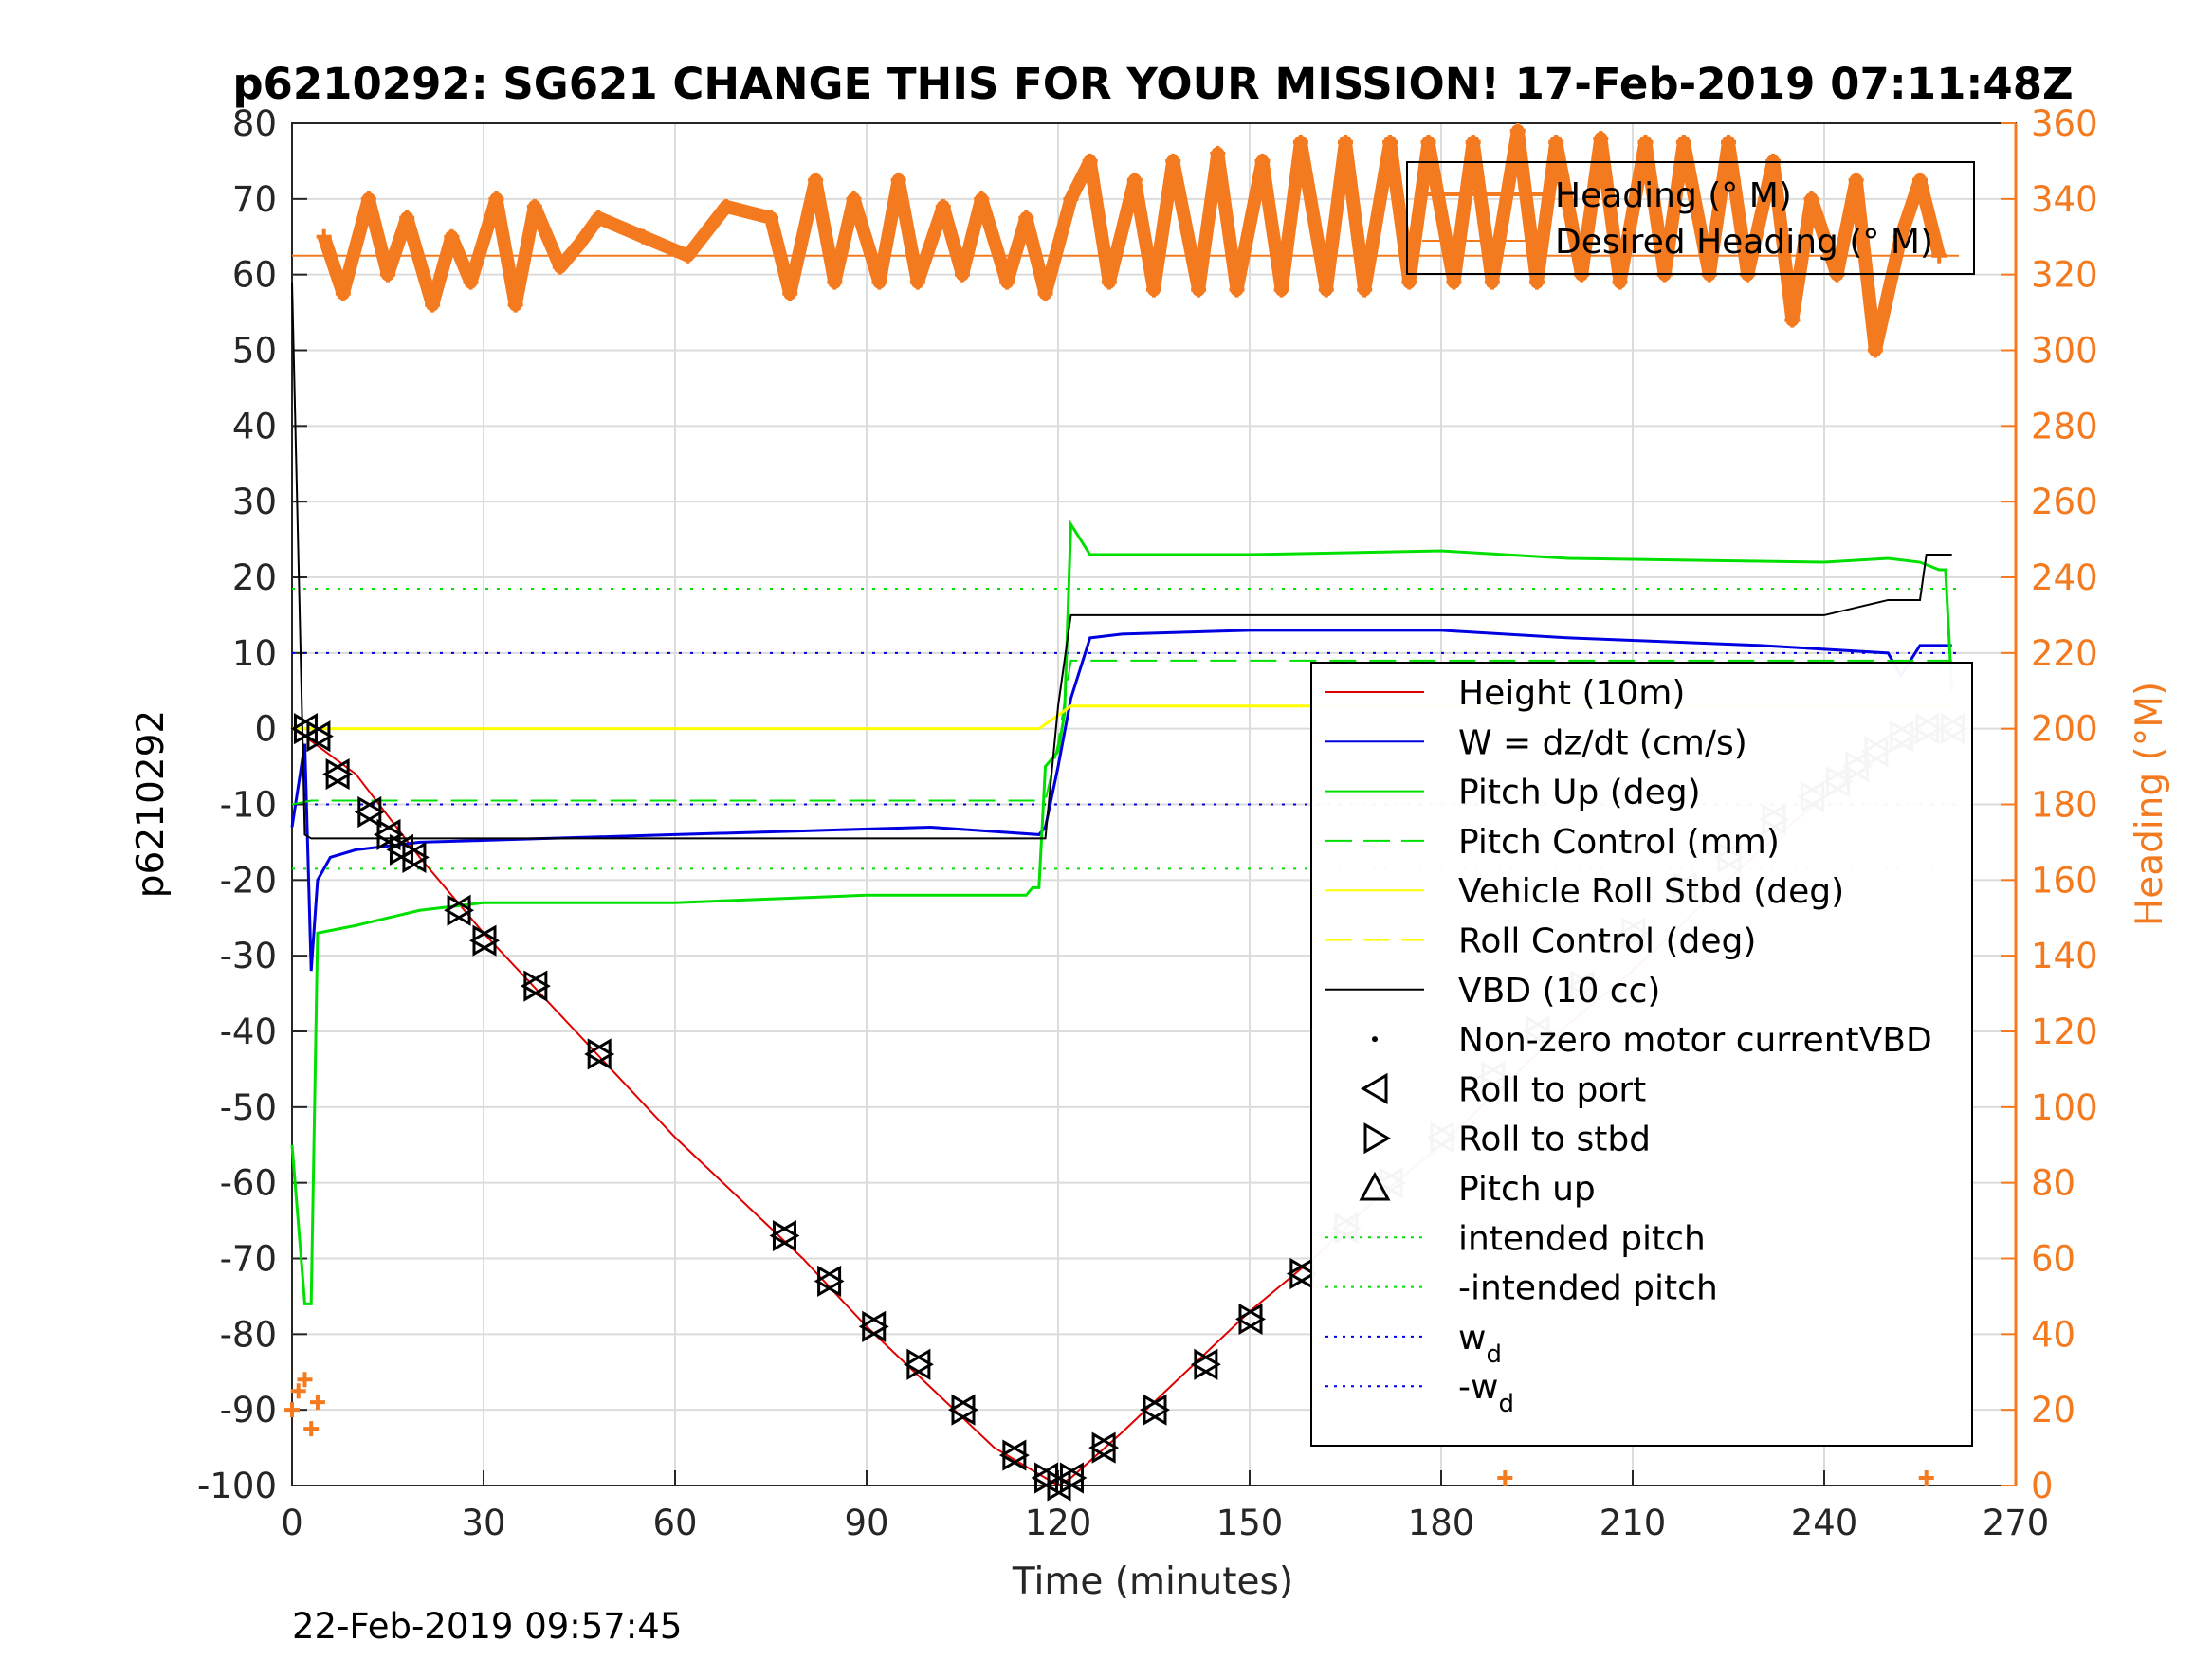  I want to click on legend-label: -intended pitch, so click(1588, 1288).